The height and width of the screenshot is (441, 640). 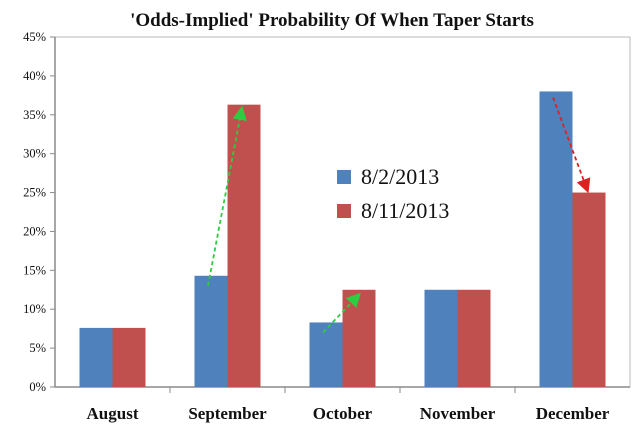 I want to click on y-tick-label: 5%, so click(x=37, y=348).